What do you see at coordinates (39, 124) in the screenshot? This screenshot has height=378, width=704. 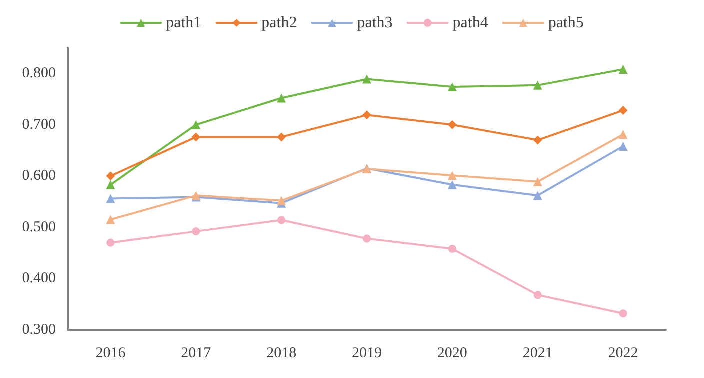 I see `y-tick-label: 0.700` at bounding box center [39, 124].